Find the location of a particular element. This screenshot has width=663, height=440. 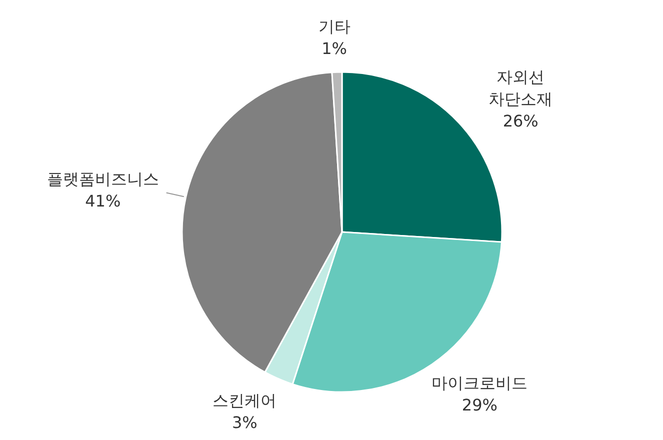

data-label: 29% is located at coordinates (480, 404).